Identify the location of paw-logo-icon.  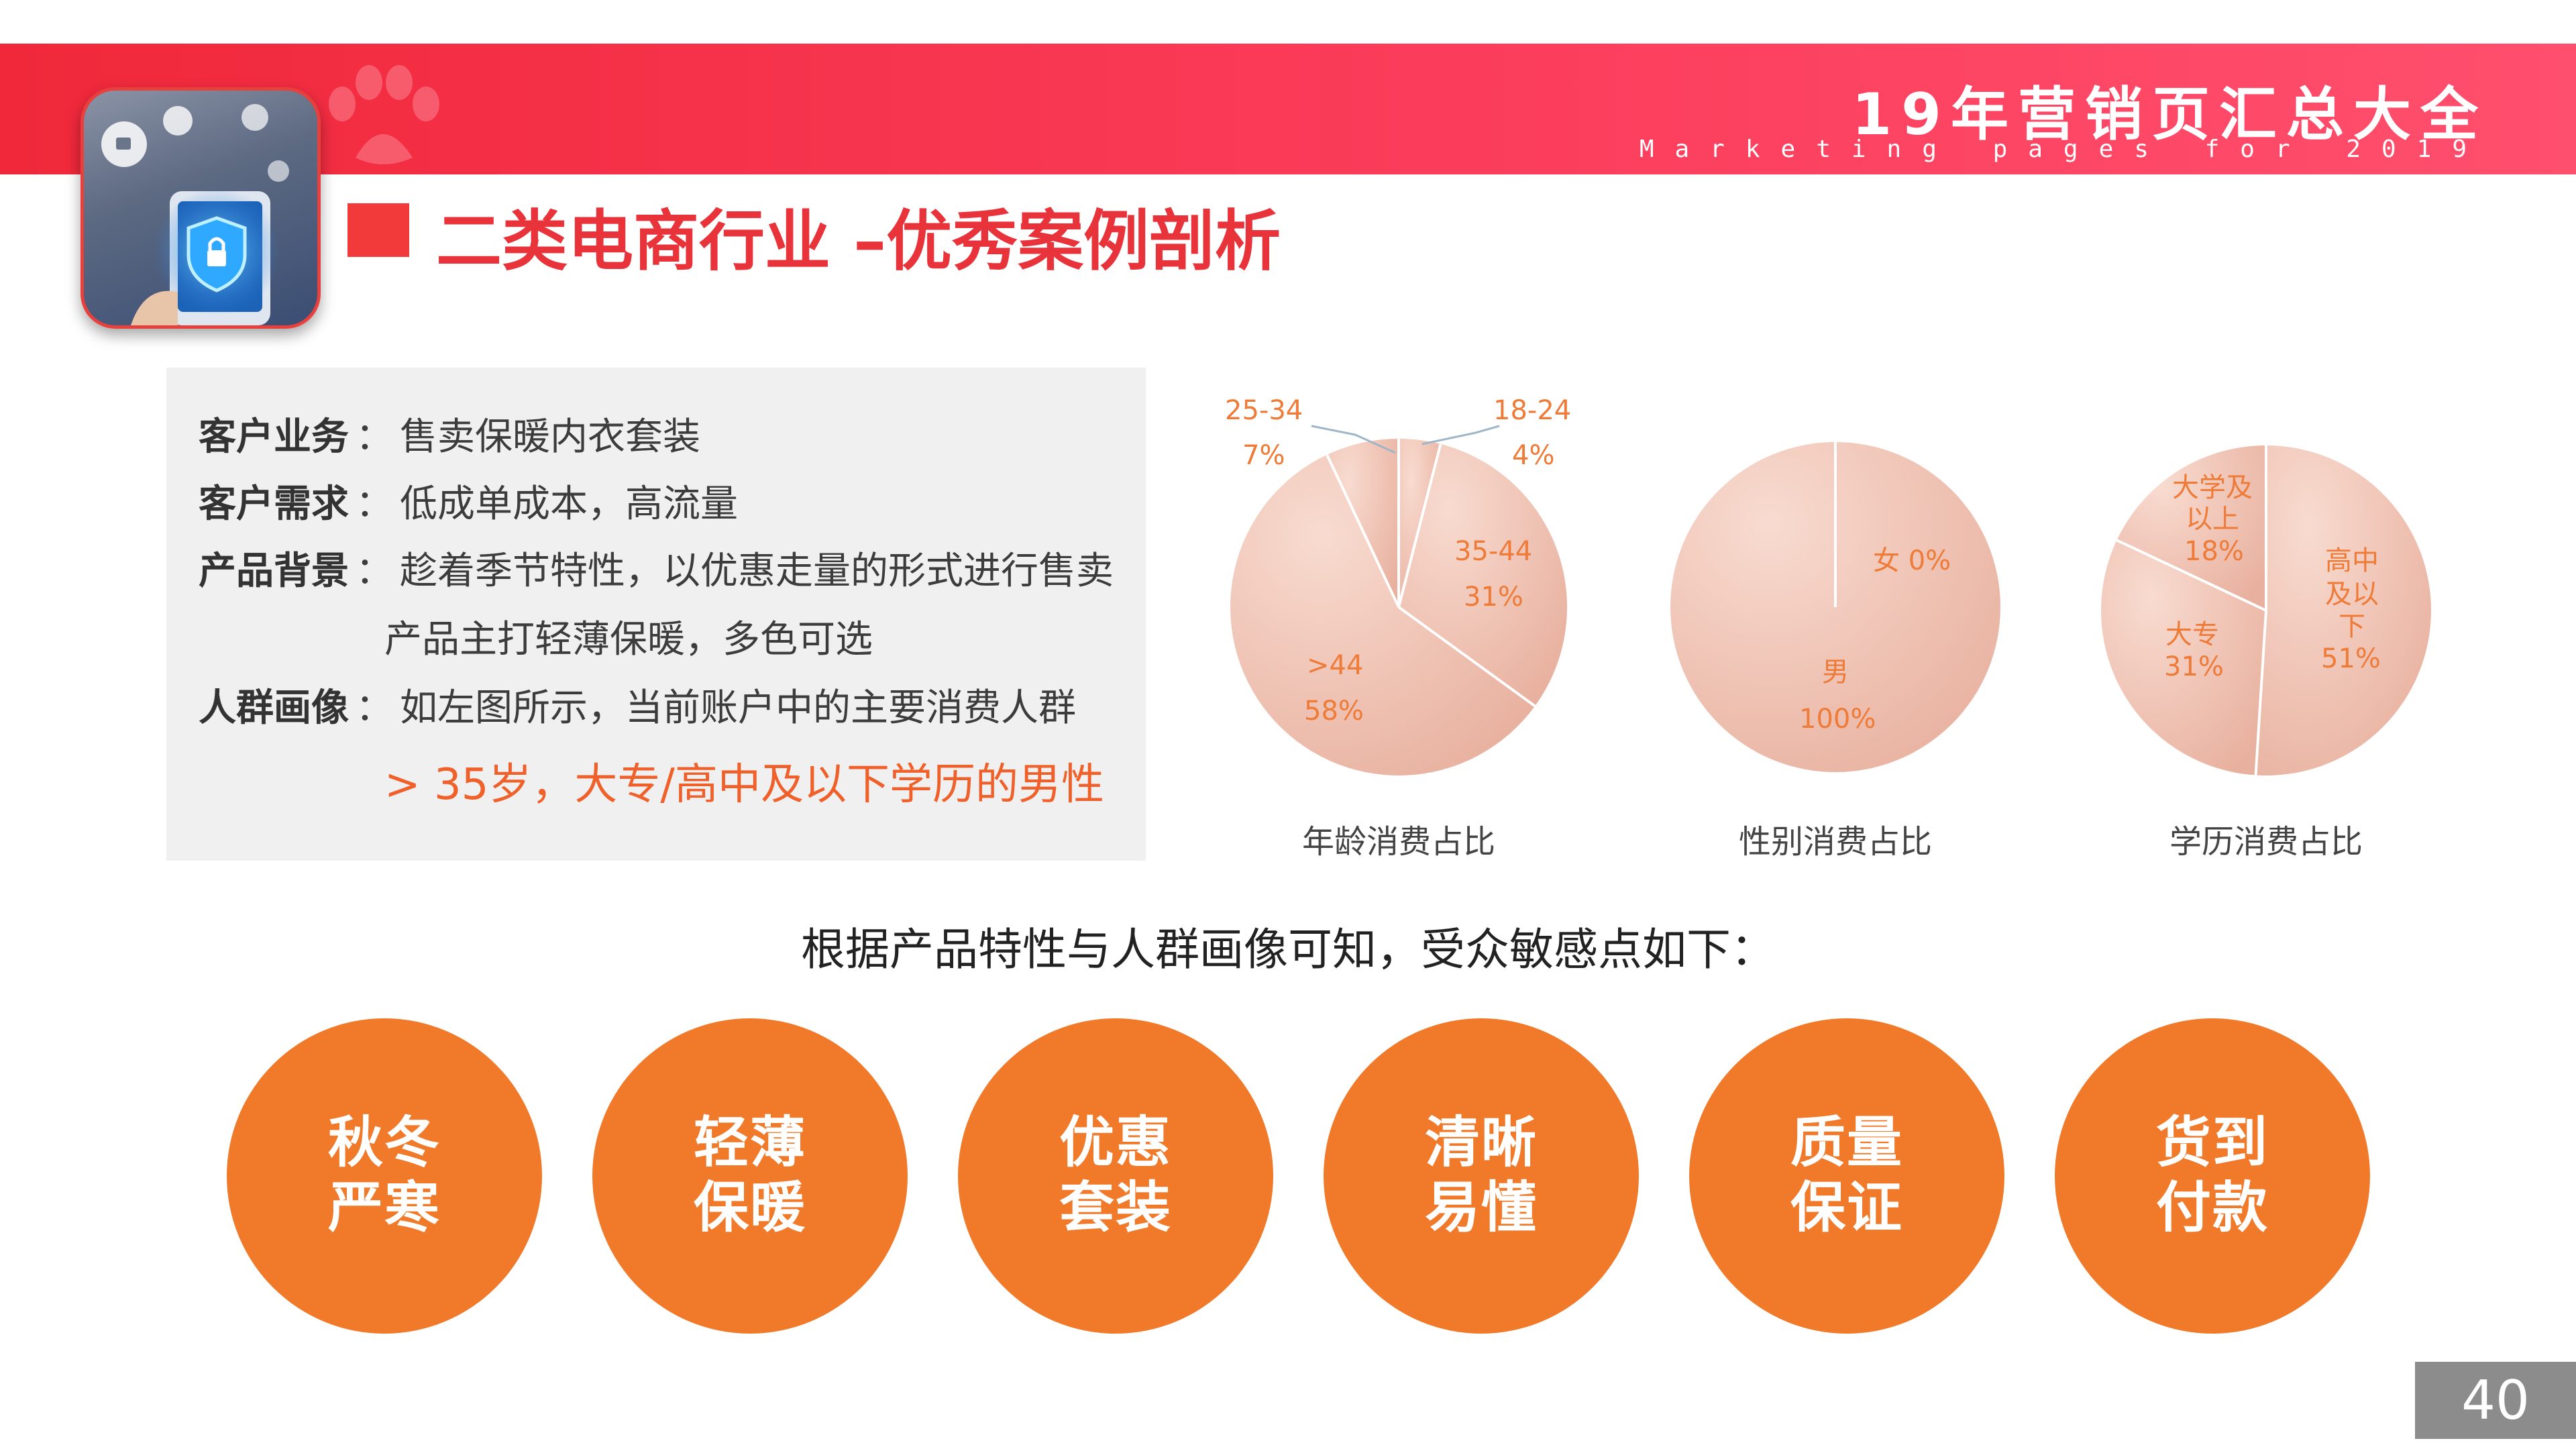
(384, 114).